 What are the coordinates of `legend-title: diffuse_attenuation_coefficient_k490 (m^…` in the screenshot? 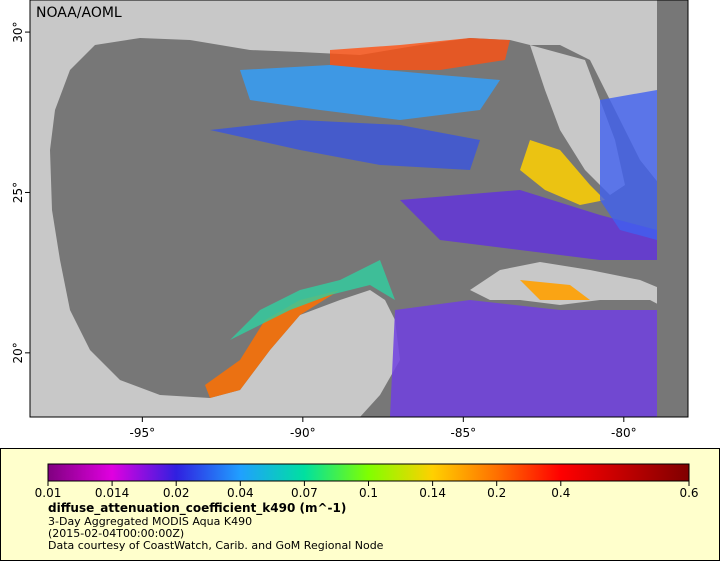 It's located at (197, 508).